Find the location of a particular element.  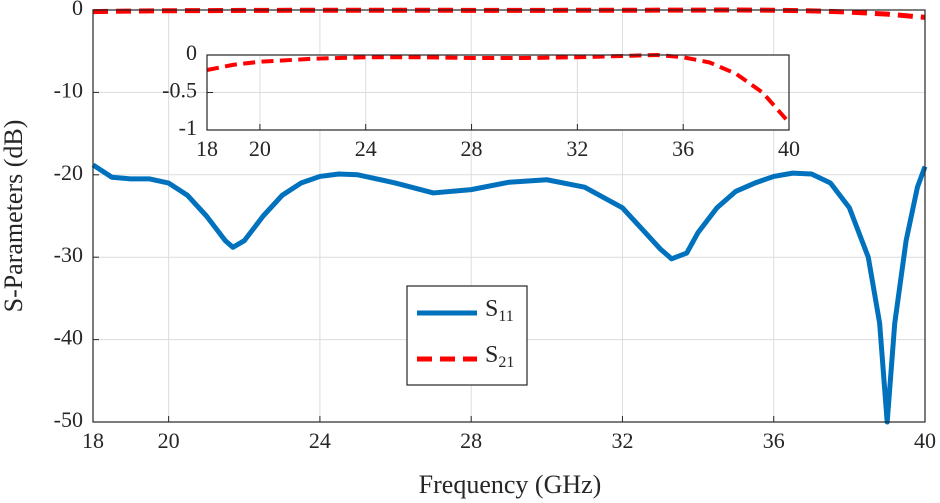

y-tick-label: -1 is located at coordinates (188, 127).